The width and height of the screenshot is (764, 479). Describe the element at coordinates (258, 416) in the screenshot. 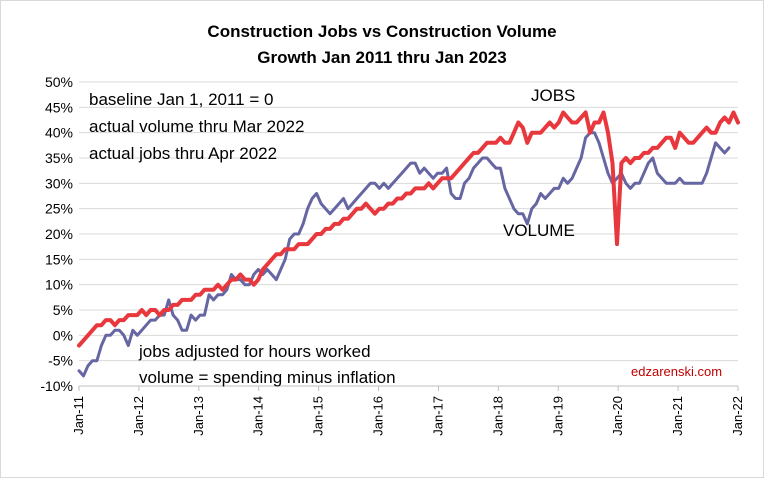

I see `x-tick-label: Jan-14` at that location.